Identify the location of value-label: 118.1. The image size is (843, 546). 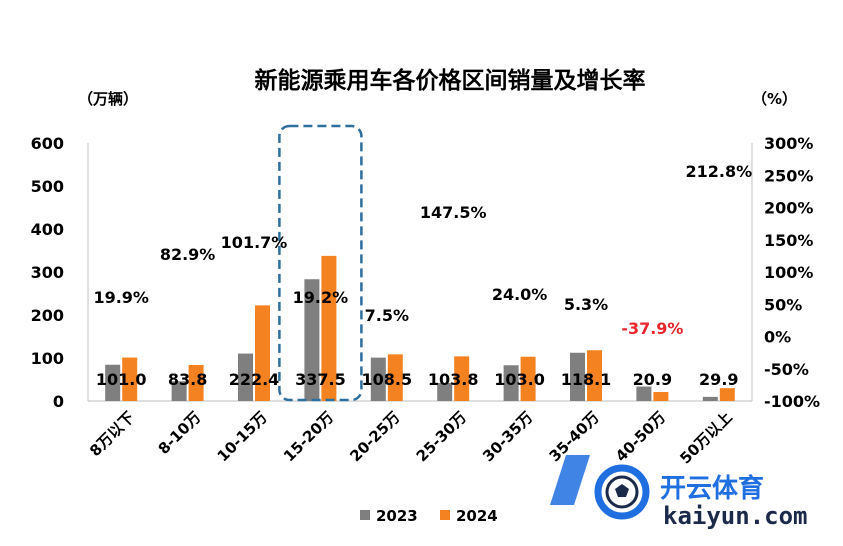
(586, 379).